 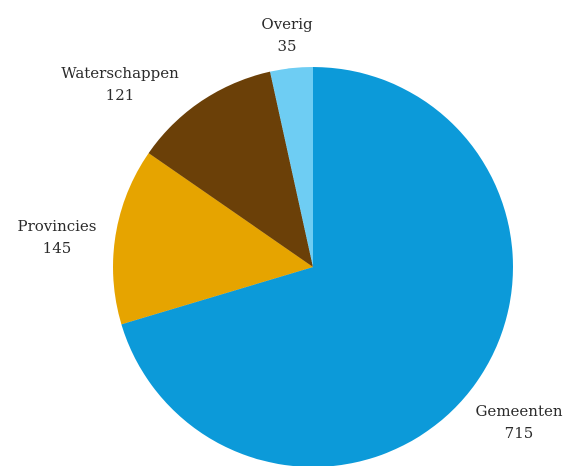 What do you see at coordinates (518, 411) in the screenshot?
I see `slice-name-gemeenten: Gemeenten` at bounding box center [518, 411].